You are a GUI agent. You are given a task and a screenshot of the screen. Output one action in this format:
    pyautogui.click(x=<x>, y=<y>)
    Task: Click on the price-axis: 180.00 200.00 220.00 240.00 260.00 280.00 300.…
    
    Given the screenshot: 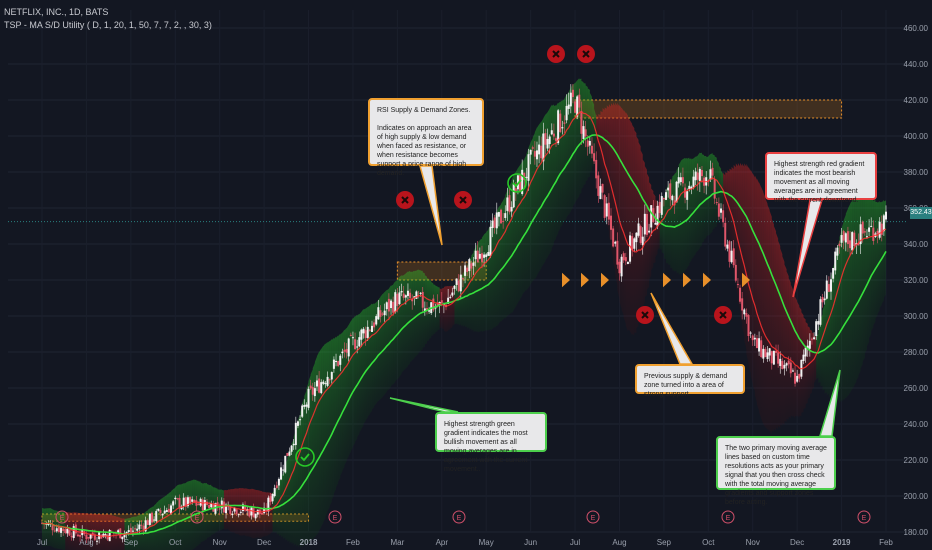 What is the action you would take?
    pyautogui.click(x=916, y=280)
    